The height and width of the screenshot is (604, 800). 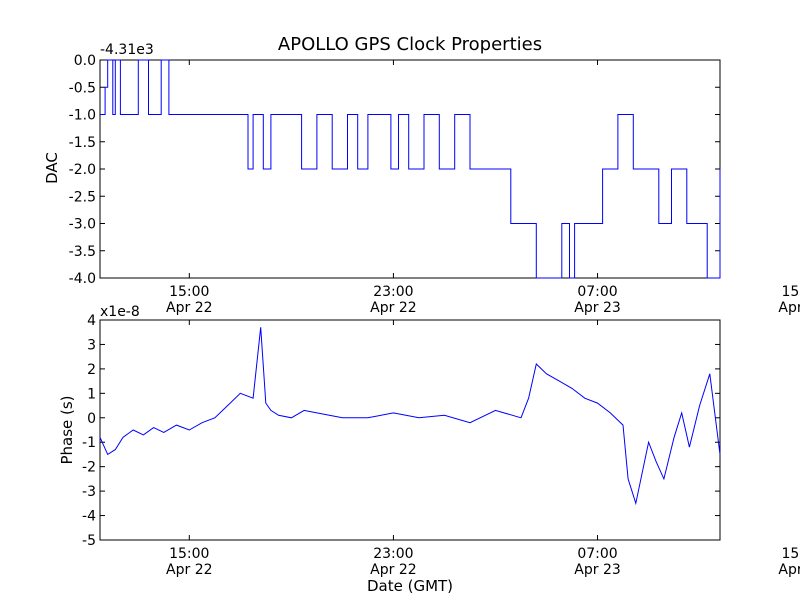 I want to click on phase-y-tick-label: -4, so click(x=89, y=517).